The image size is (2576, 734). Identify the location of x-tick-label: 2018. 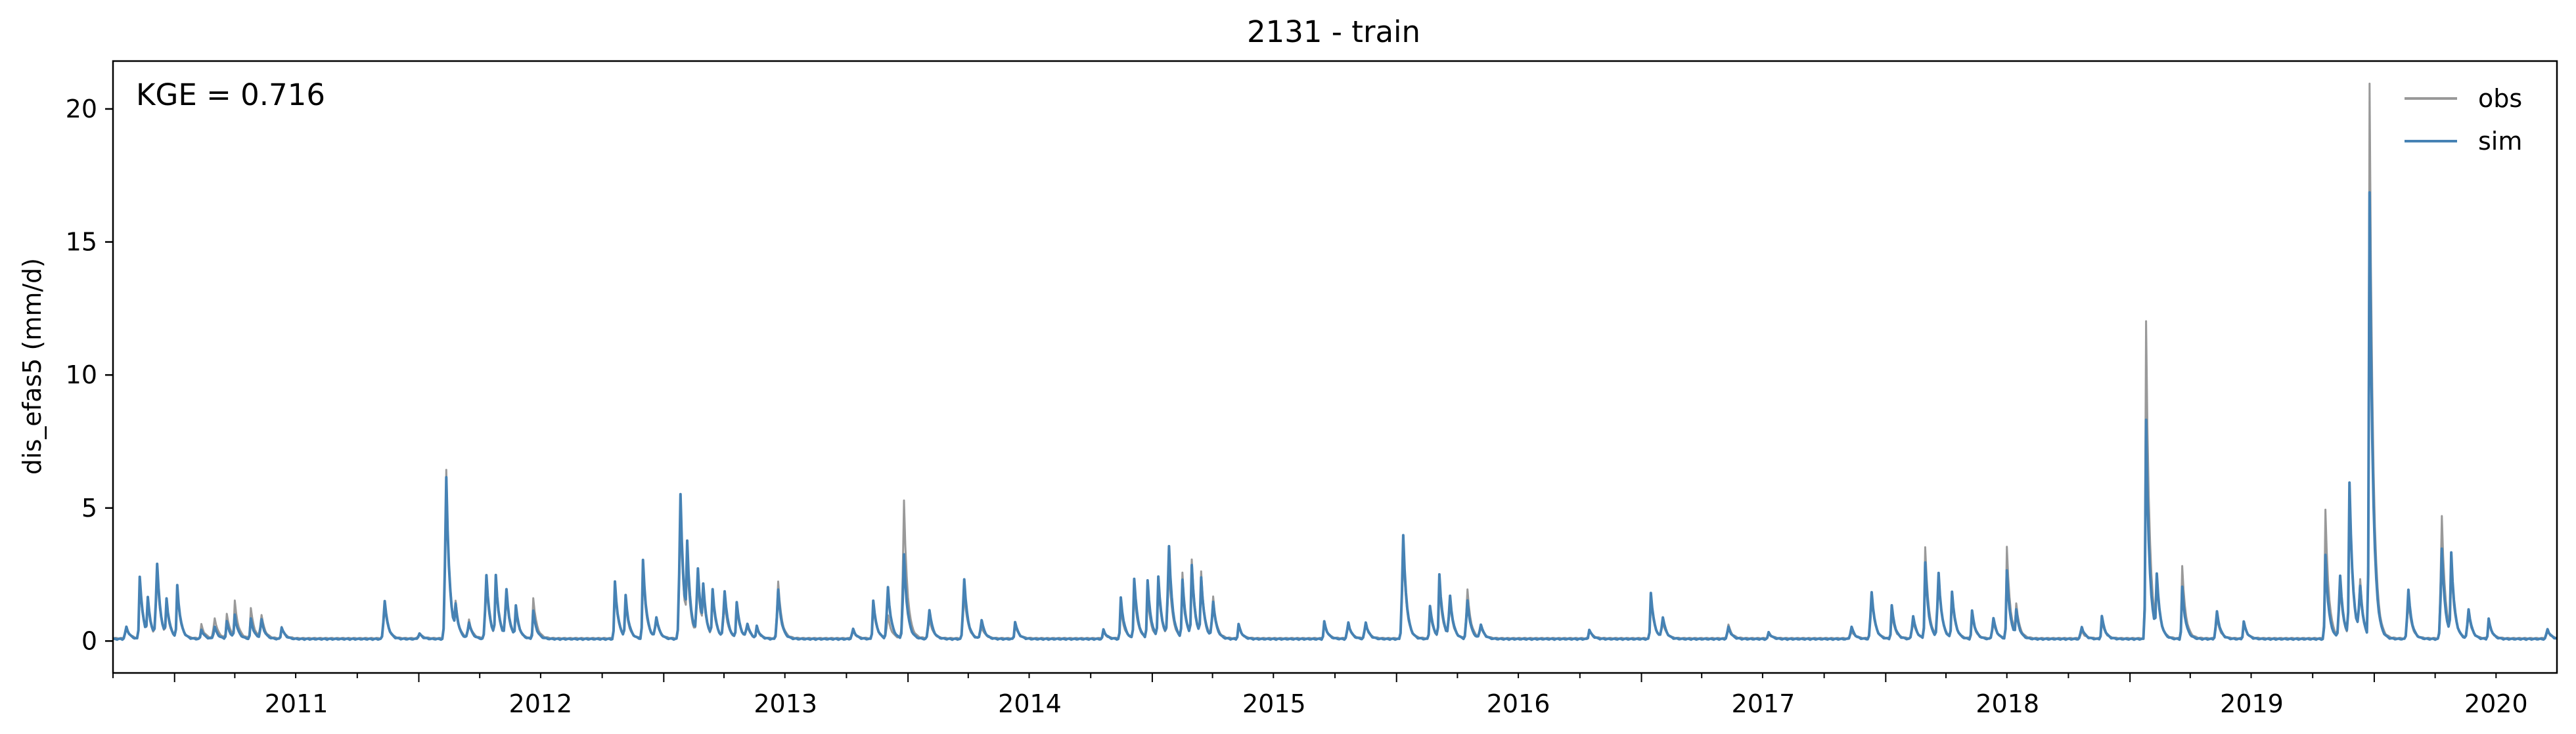
(2007, 703).